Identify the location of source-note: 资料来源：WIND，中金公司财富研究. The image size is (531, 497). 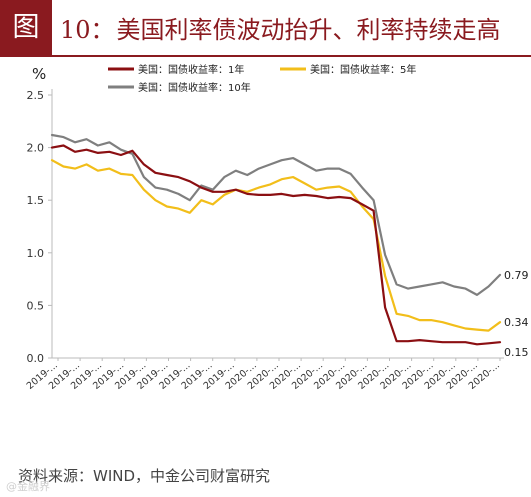
(144, 476).